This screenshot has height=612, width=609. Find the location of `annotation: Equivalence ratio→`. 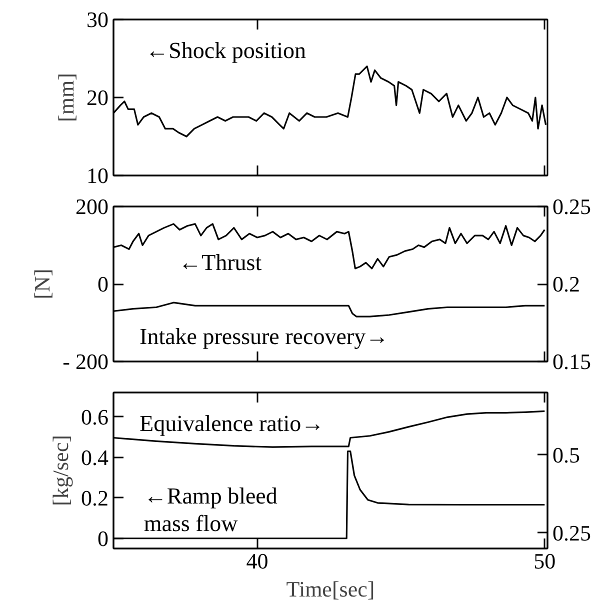

annotation: Equivalence ratio→ is located at coordinates (232, 423).